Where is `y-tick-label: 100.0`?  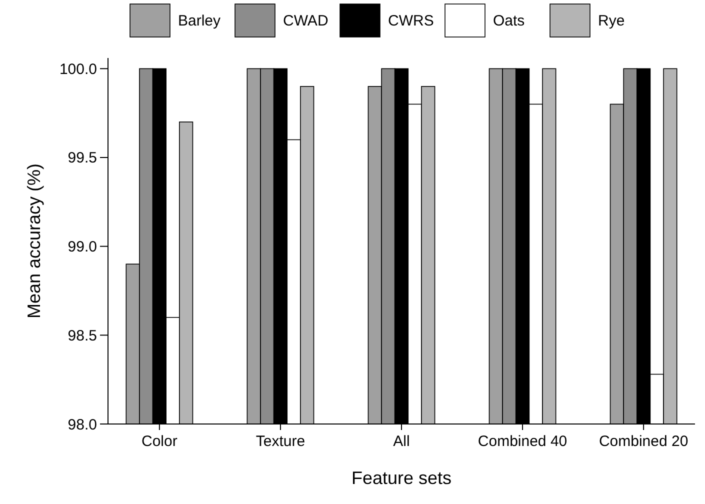
y-tick-label: 100.0 is located at coordinates (78, 69).